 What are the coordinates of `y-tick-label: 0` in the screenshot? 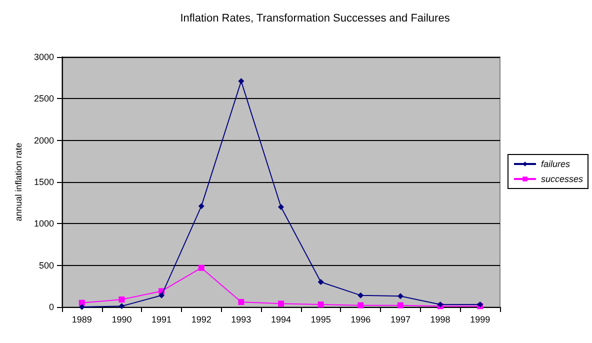 It's located at (51, 307).